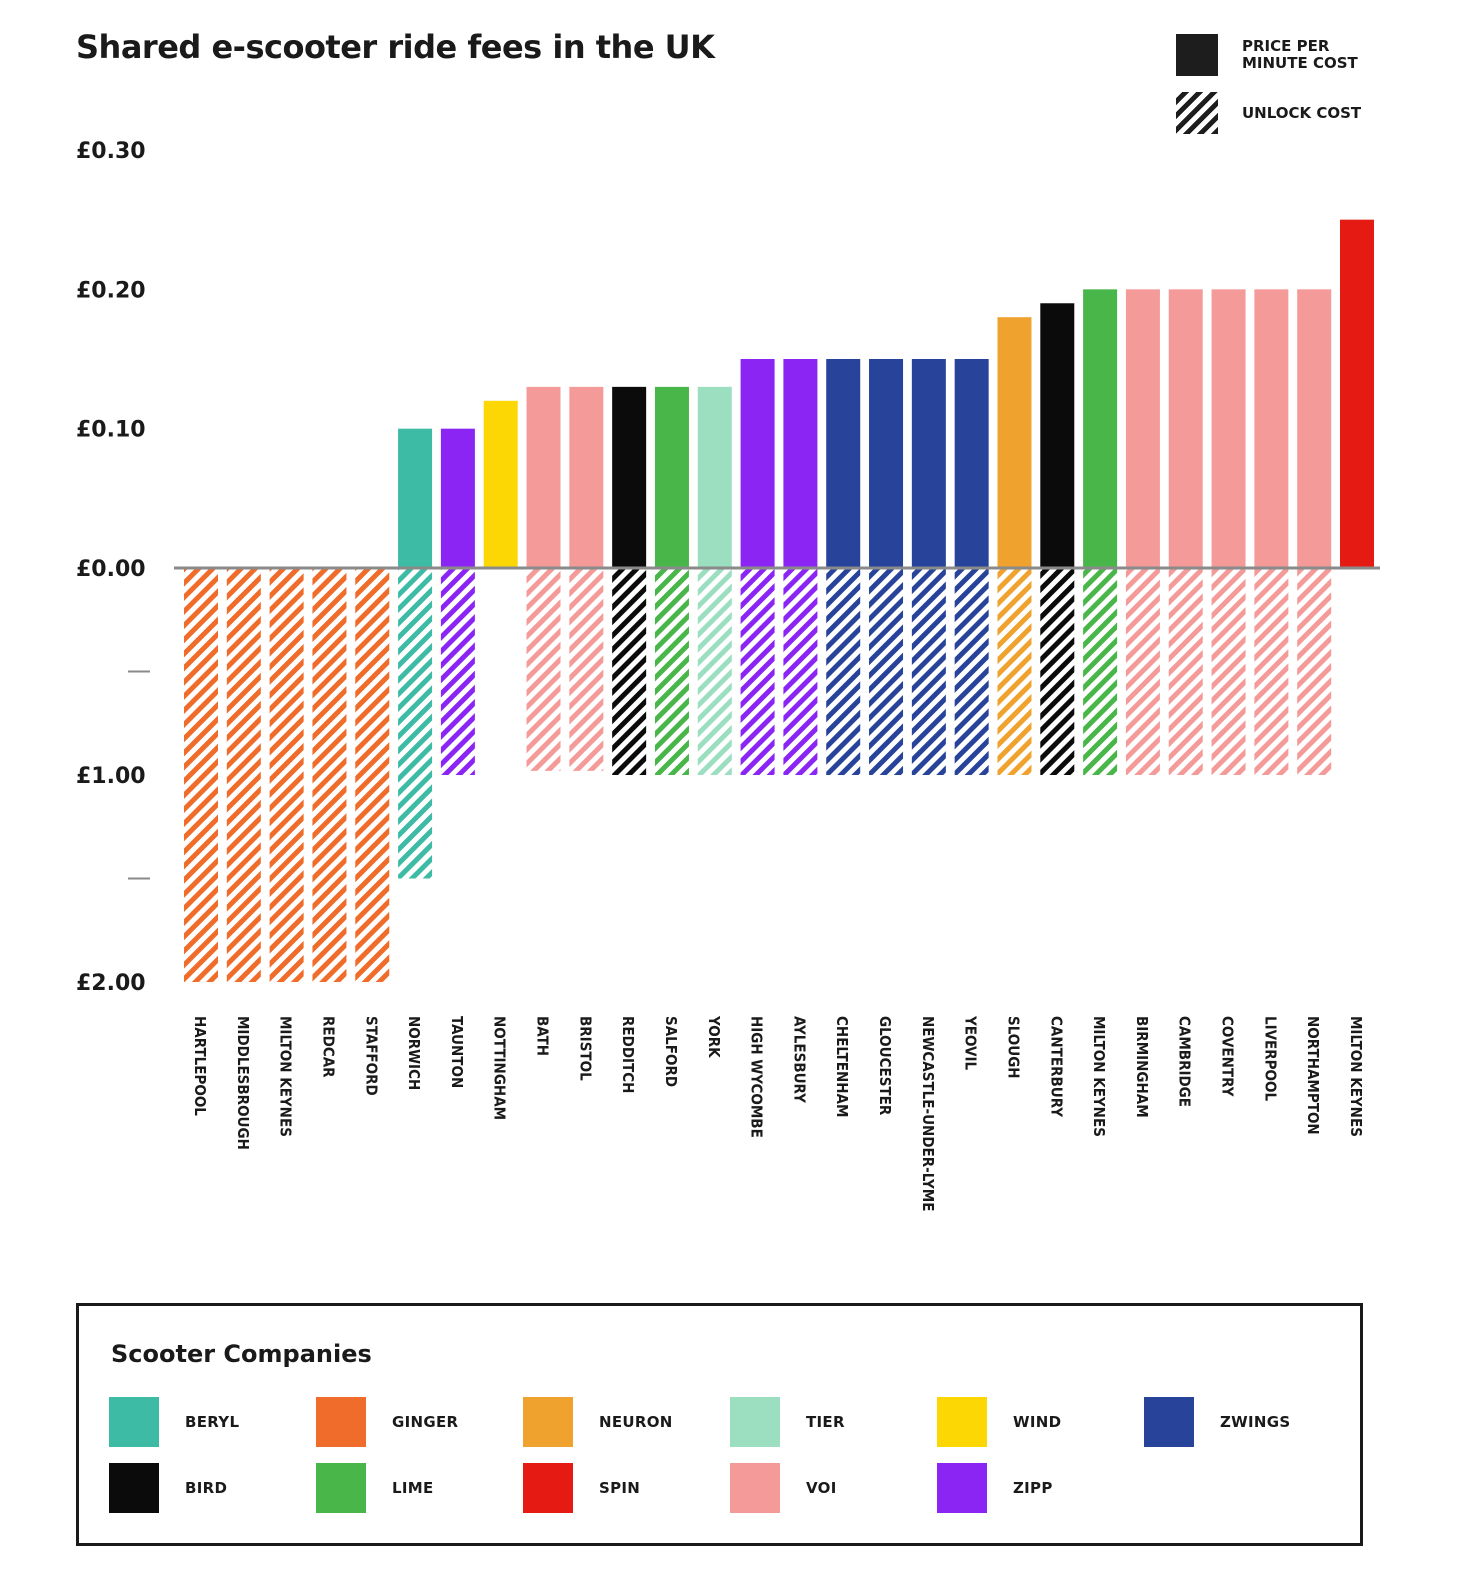 The image size is (1464, 1594). Describe the element at coordinates (174, 1422) in the screenshot. I see `company-legend-item: BERYL` at that location.